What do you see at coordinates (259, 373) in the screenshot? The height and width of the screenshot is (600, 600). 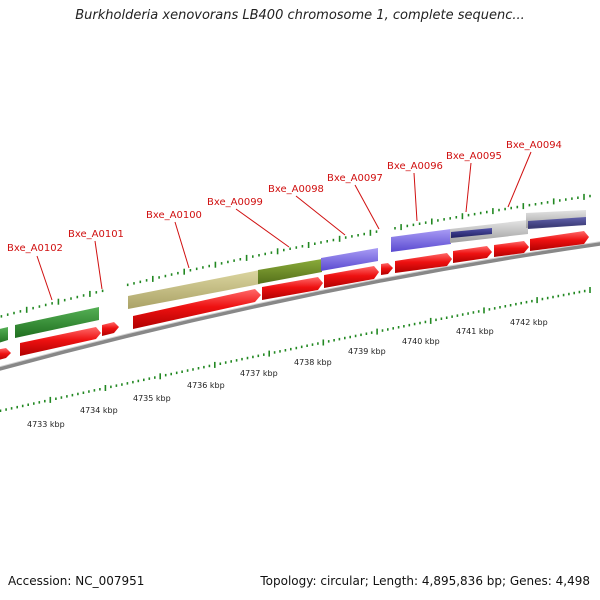 I see `kbp-label: 4737 kbp` at bounding box center [259, 373].